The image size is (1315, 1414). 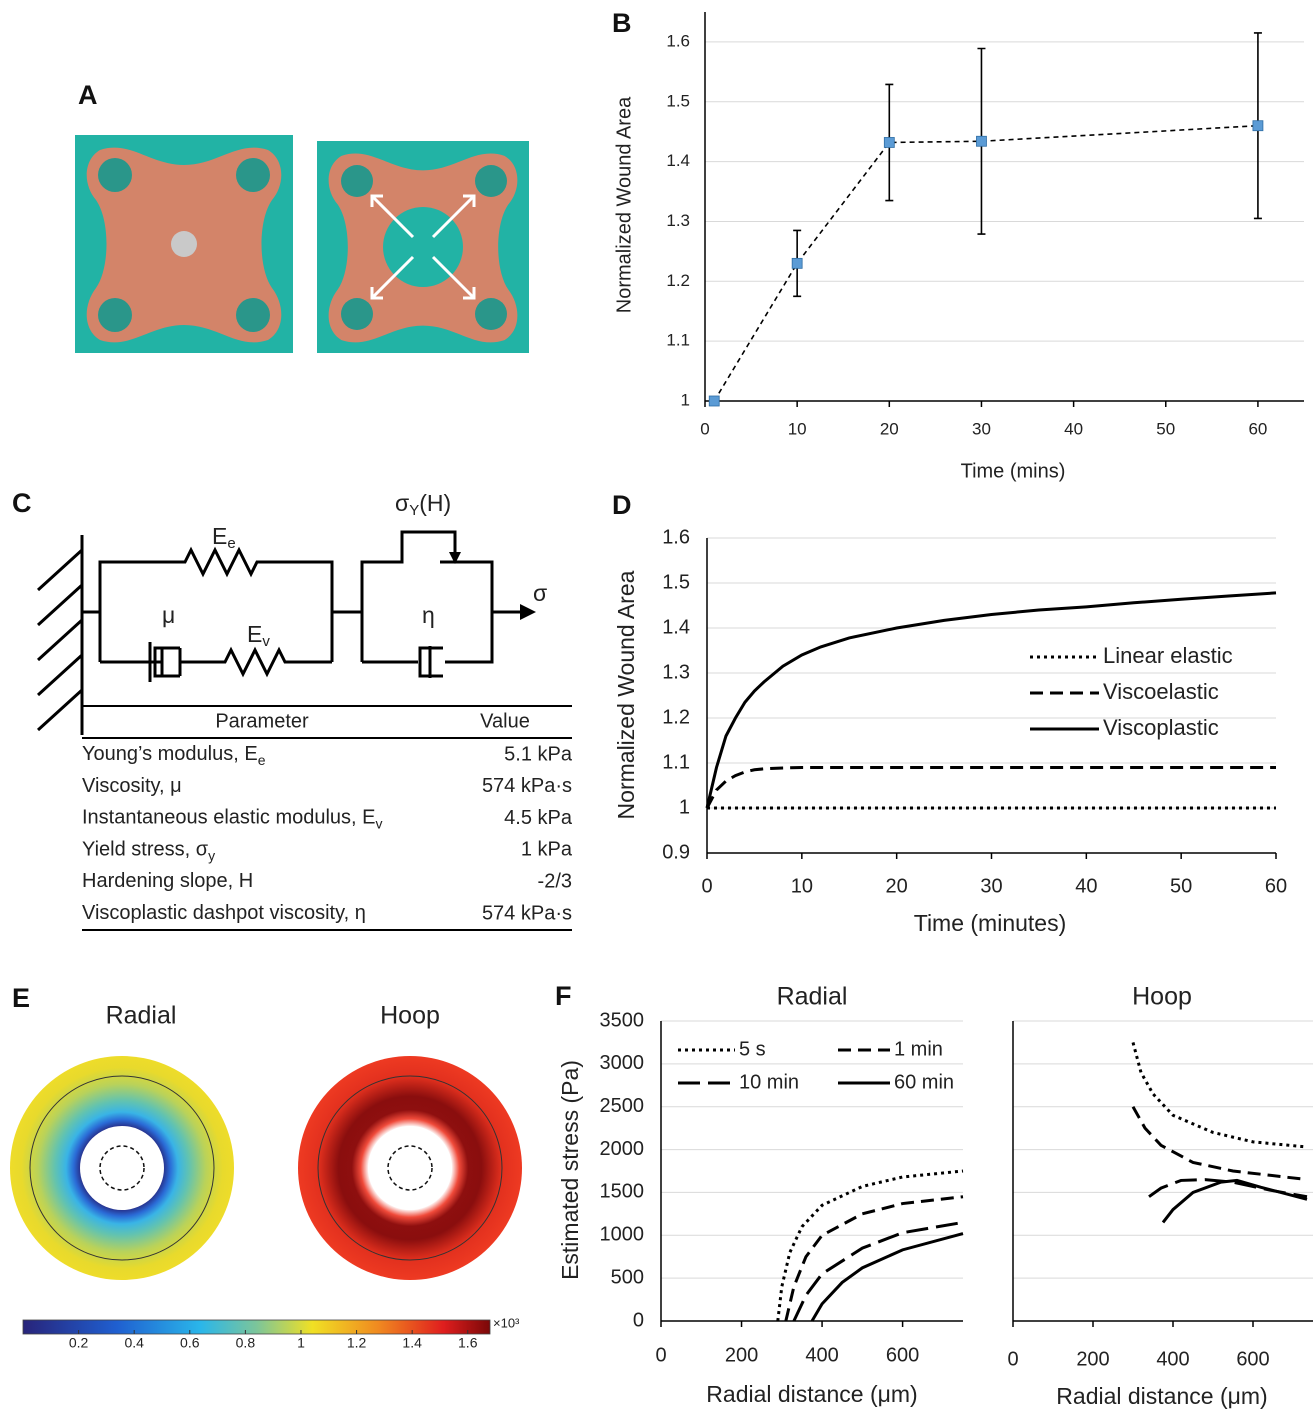 What do you see at coordinates (435, 503) in the screenshot?
I see `label-tail: (H)` at bounding box center [435, 503].